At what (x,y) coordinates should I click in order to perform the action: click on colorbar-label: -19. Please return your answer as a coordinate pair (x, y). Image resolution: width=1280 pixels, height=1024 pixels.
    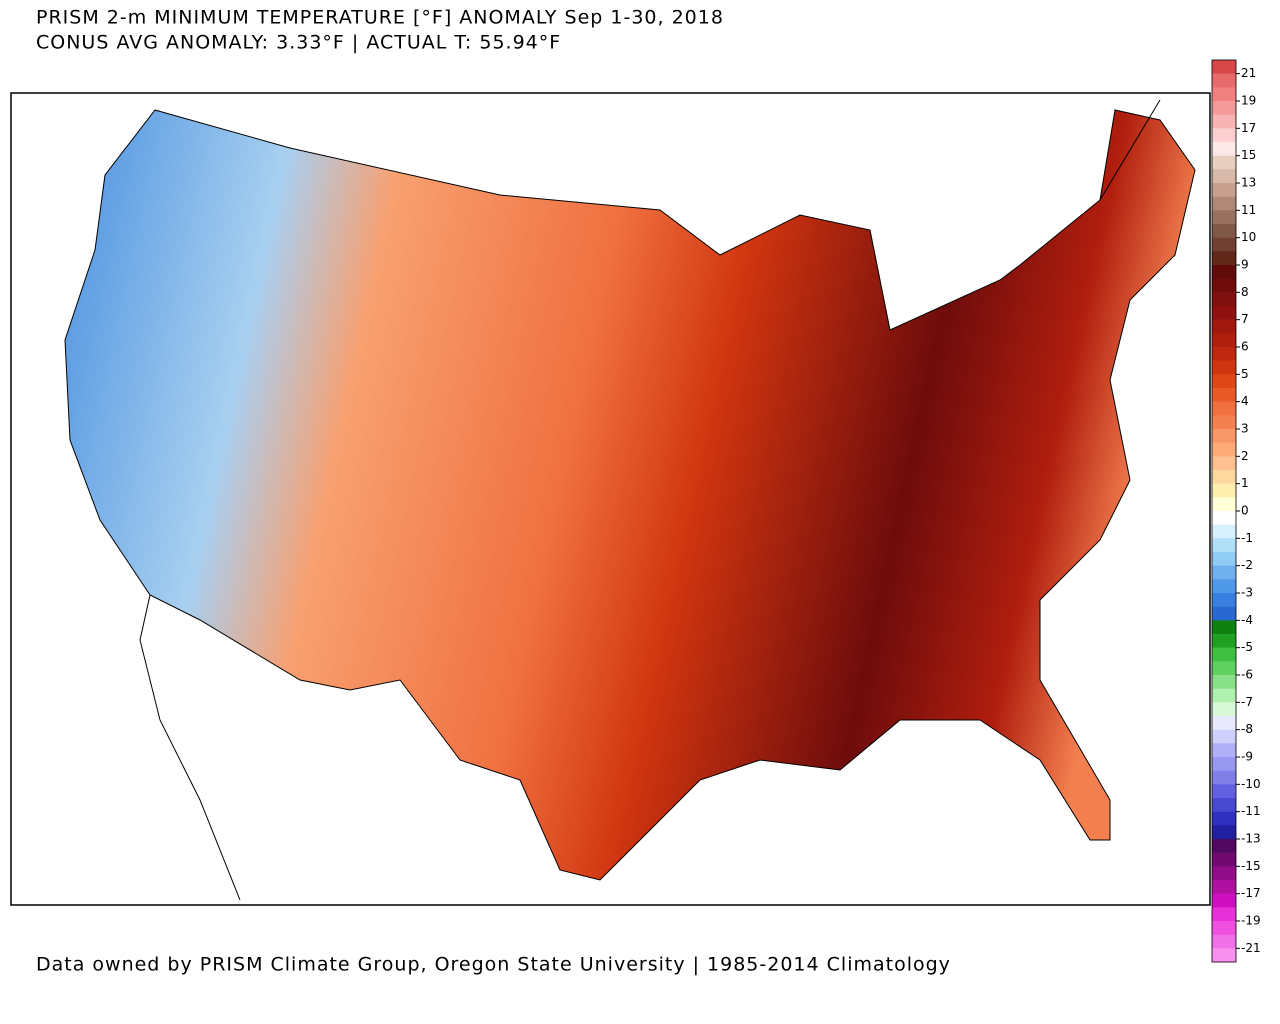
    Looking at the image, I should click on (1251, 921).